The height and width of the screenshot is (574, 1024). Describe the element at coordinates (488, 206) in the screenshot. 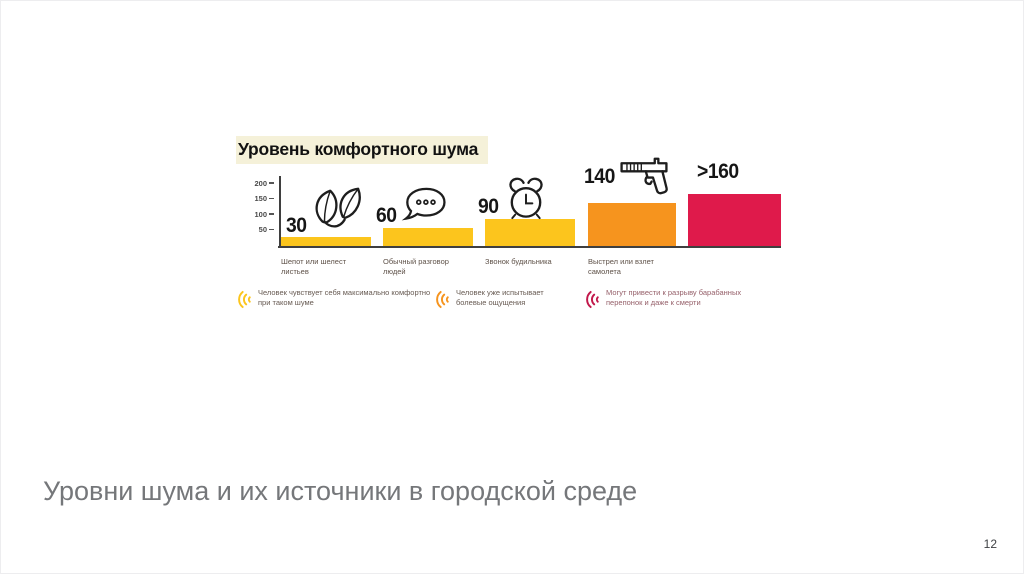

I see `bar-value-label: 90` at that location.